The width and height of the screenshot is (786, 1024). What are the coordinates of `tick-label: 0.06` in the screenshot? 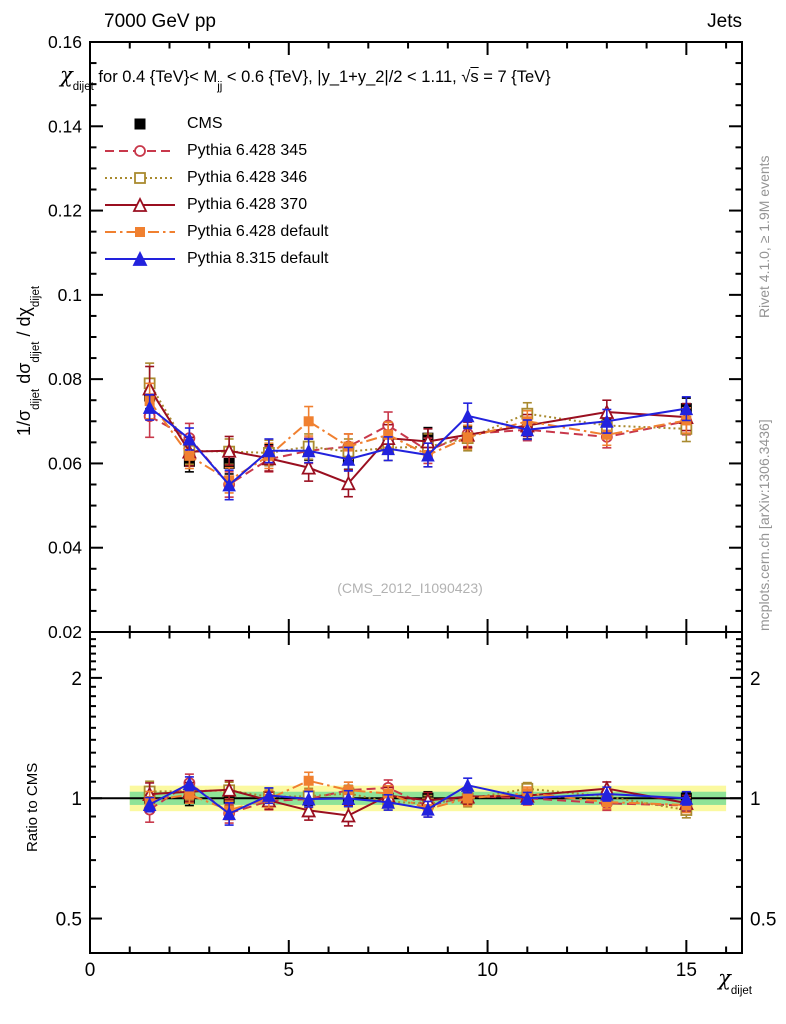 It's located at (65, 463).